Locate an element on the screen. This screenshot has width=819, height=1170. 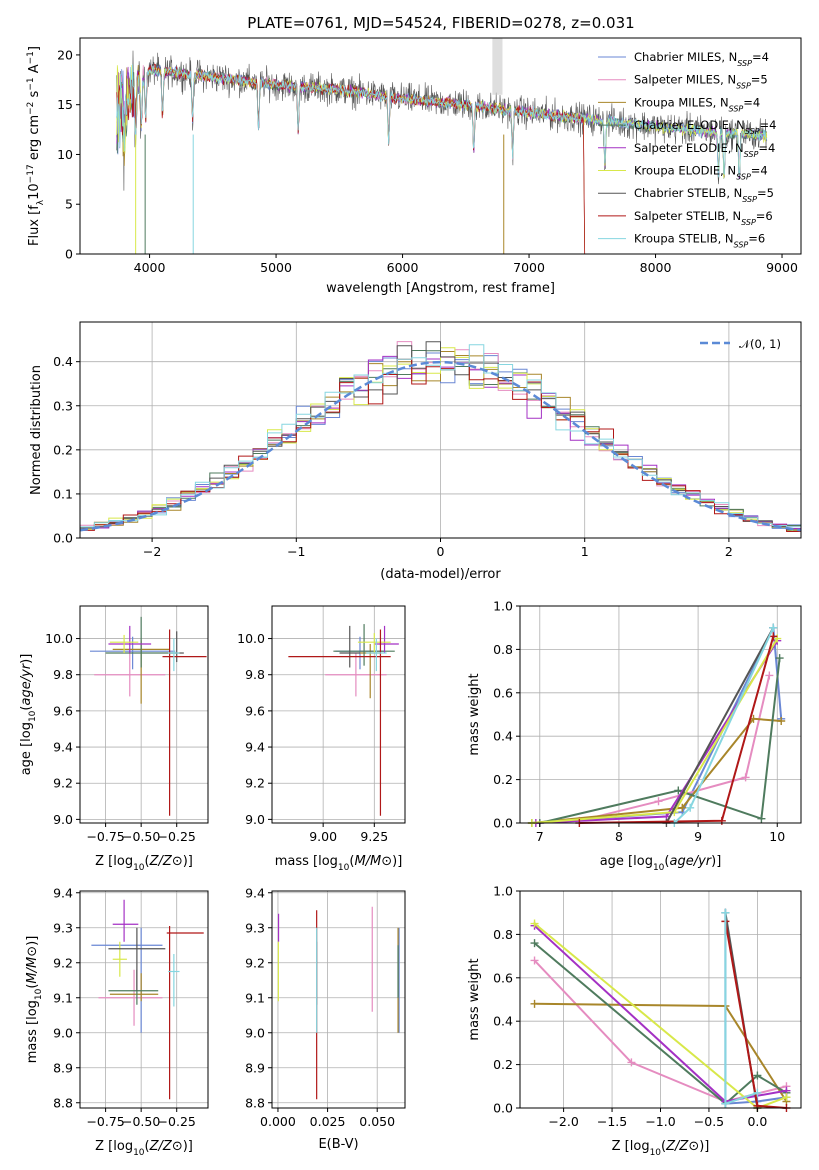
x-axis-label: Z [log10(Z/Z⊙)] is located at coordinates (144, 863).